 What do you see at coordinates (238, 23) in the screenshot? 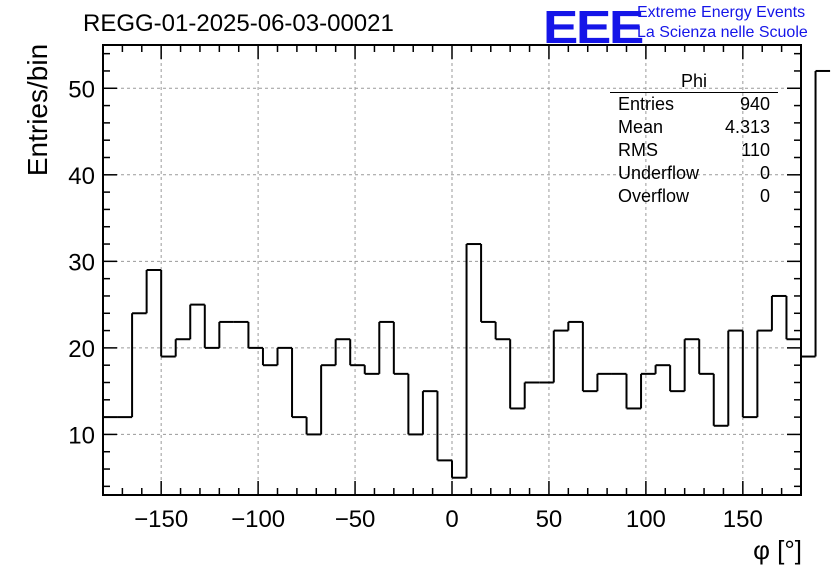
I see `plot-title: REGG-01-2025-06-03-00021` at bounding box center [238, 23].